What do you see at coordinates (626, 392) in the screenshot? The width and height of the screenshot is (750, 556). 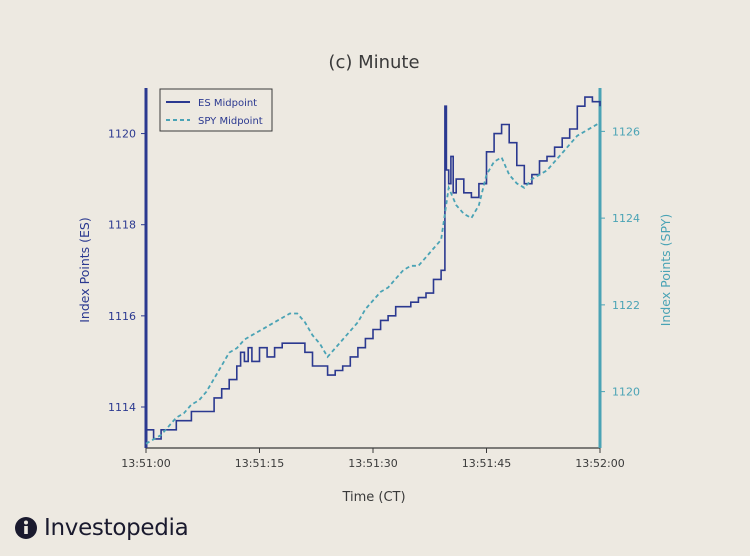 I see `y-right-tick-label: 1120` at bounding box center [626, 392].